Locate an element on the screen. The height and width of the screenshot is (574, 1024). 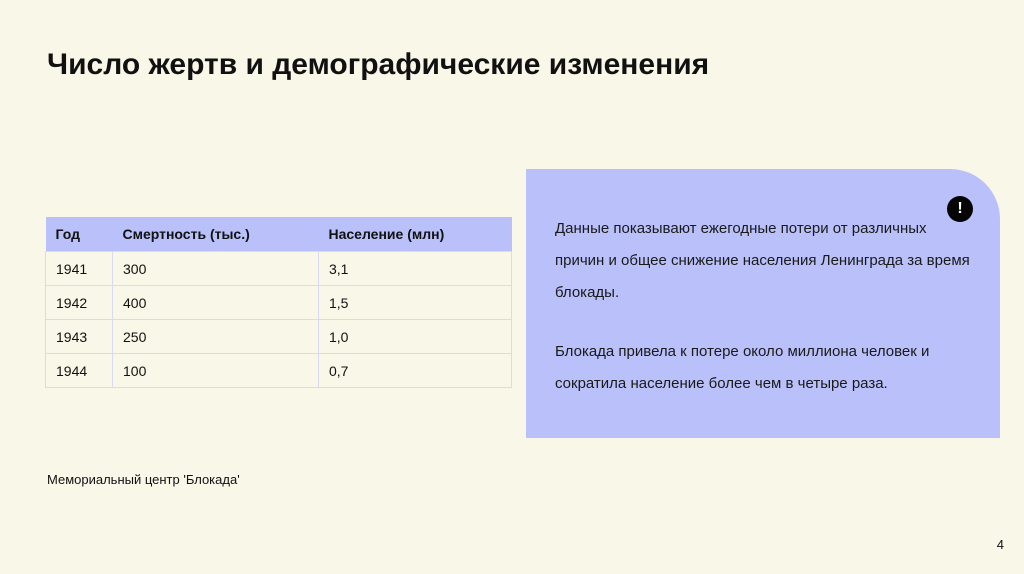
cell-year: 1942 is located at coordinates (79, 302).